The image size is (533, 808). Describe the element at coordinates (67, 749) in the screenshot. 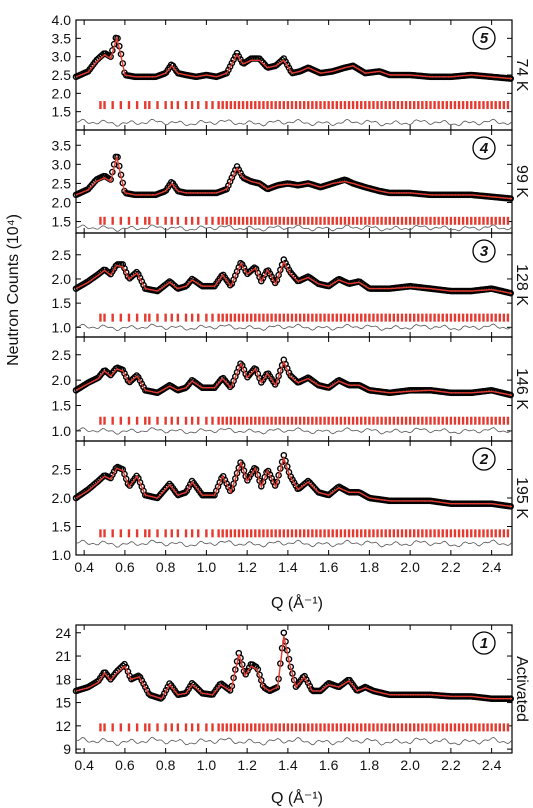

I see `y-tick-label: 9` at that location.